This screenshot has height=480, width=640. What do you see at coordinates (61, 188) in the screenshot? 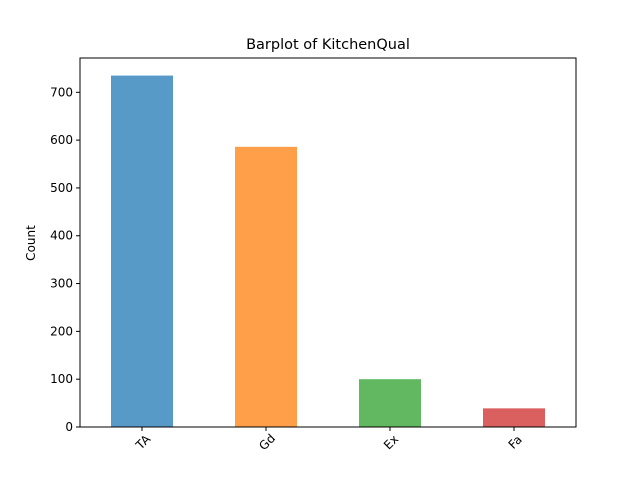
I see `y-tick-label: 500` at bounding box center [61, 188].